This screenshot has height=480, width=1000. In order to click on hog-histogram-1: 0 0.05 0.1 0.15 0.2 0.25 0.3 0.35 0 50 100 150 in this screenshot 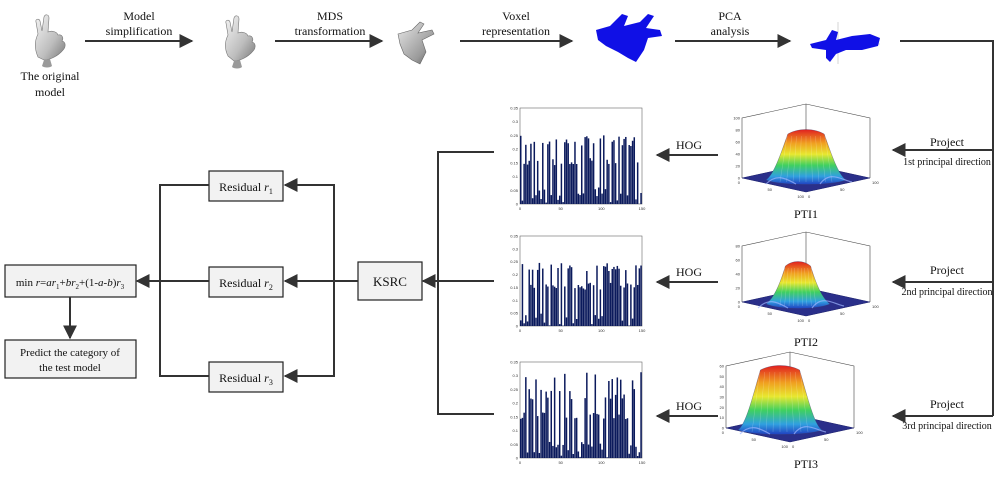, I will do `click(578, 159)`.